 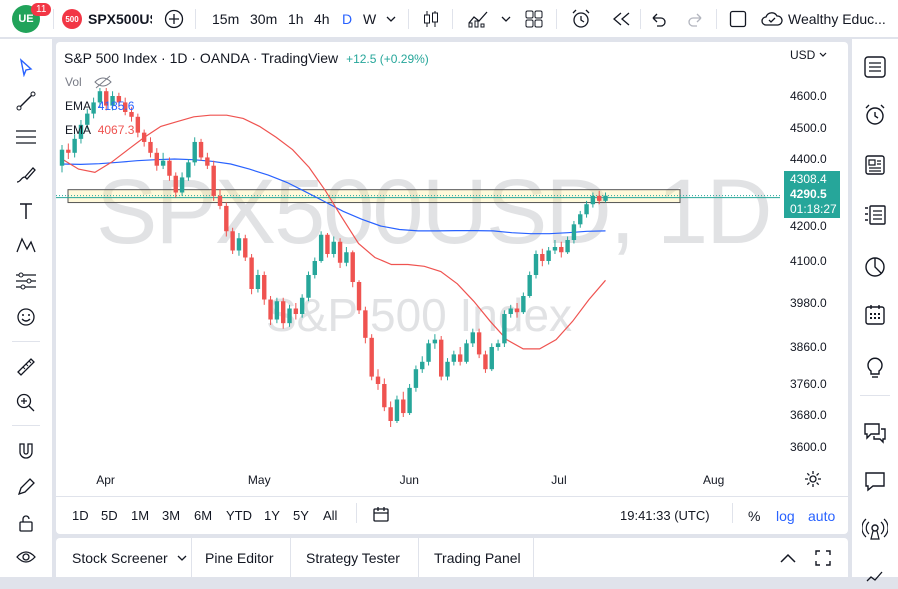 I want to click on expand-panel-button, so click(x=788, y=557).